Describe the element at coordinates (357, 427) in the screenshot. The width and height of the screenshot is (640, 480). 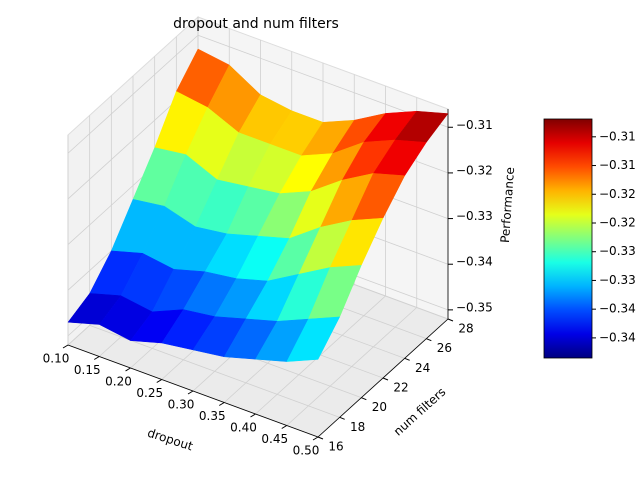
I see `y-tick-label: 18` at that location.